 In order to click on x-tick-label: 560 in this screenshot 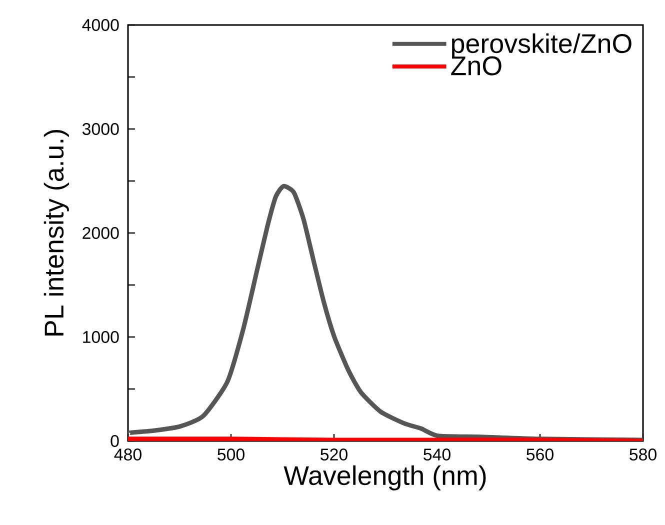, I will do `click(540, 454)`.